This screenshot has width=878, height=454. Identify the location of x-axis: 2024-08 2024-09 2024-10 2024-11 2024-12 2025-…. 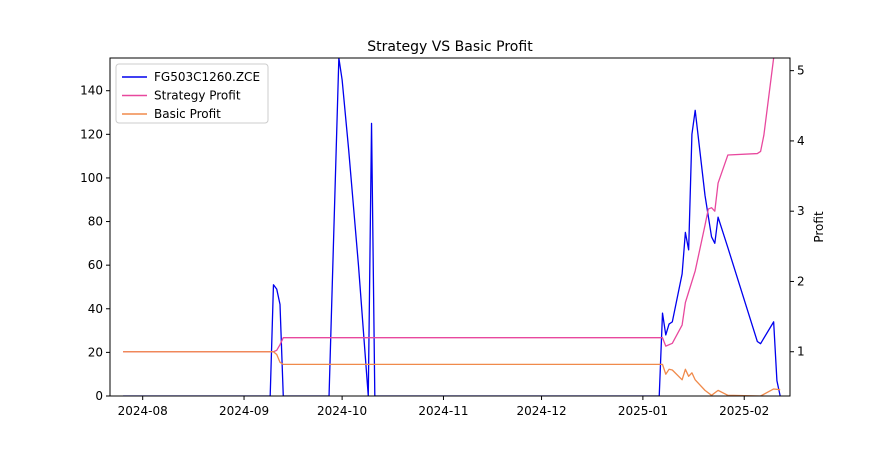
(443, 407).